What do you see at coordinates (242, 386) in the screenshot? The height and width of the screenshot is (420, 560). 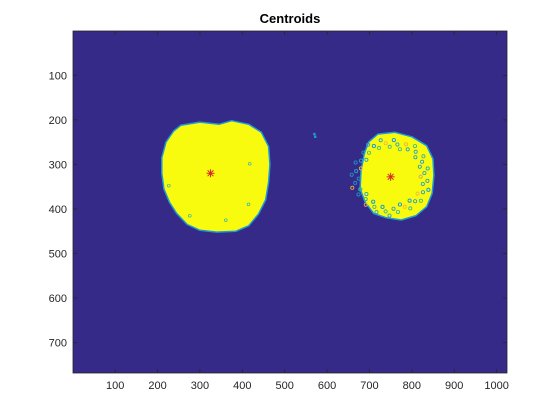 I see `x-tick-label: 400` at bounding box center [242, 386].